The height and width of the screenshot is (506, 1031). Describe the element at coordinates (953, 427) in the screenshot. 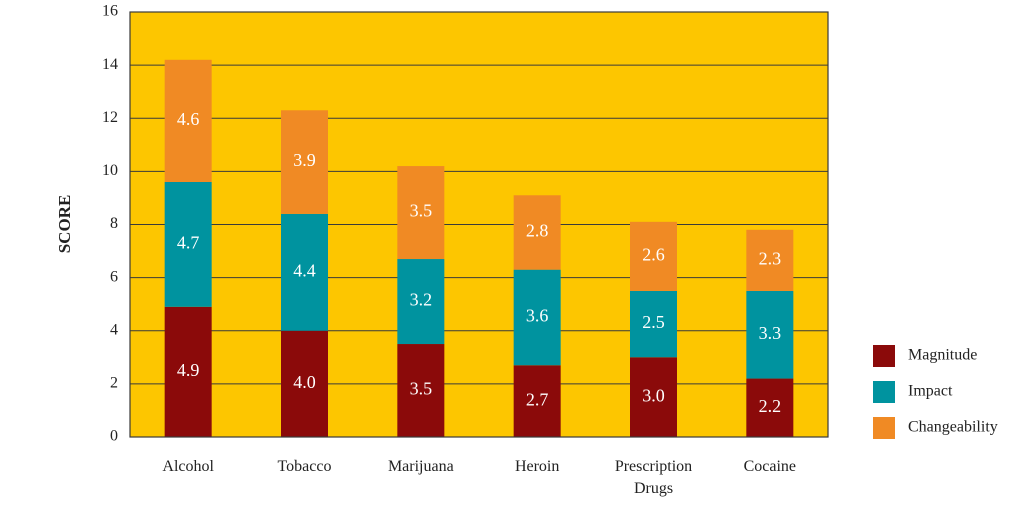

I see `legend-label: Changeability` at that location.